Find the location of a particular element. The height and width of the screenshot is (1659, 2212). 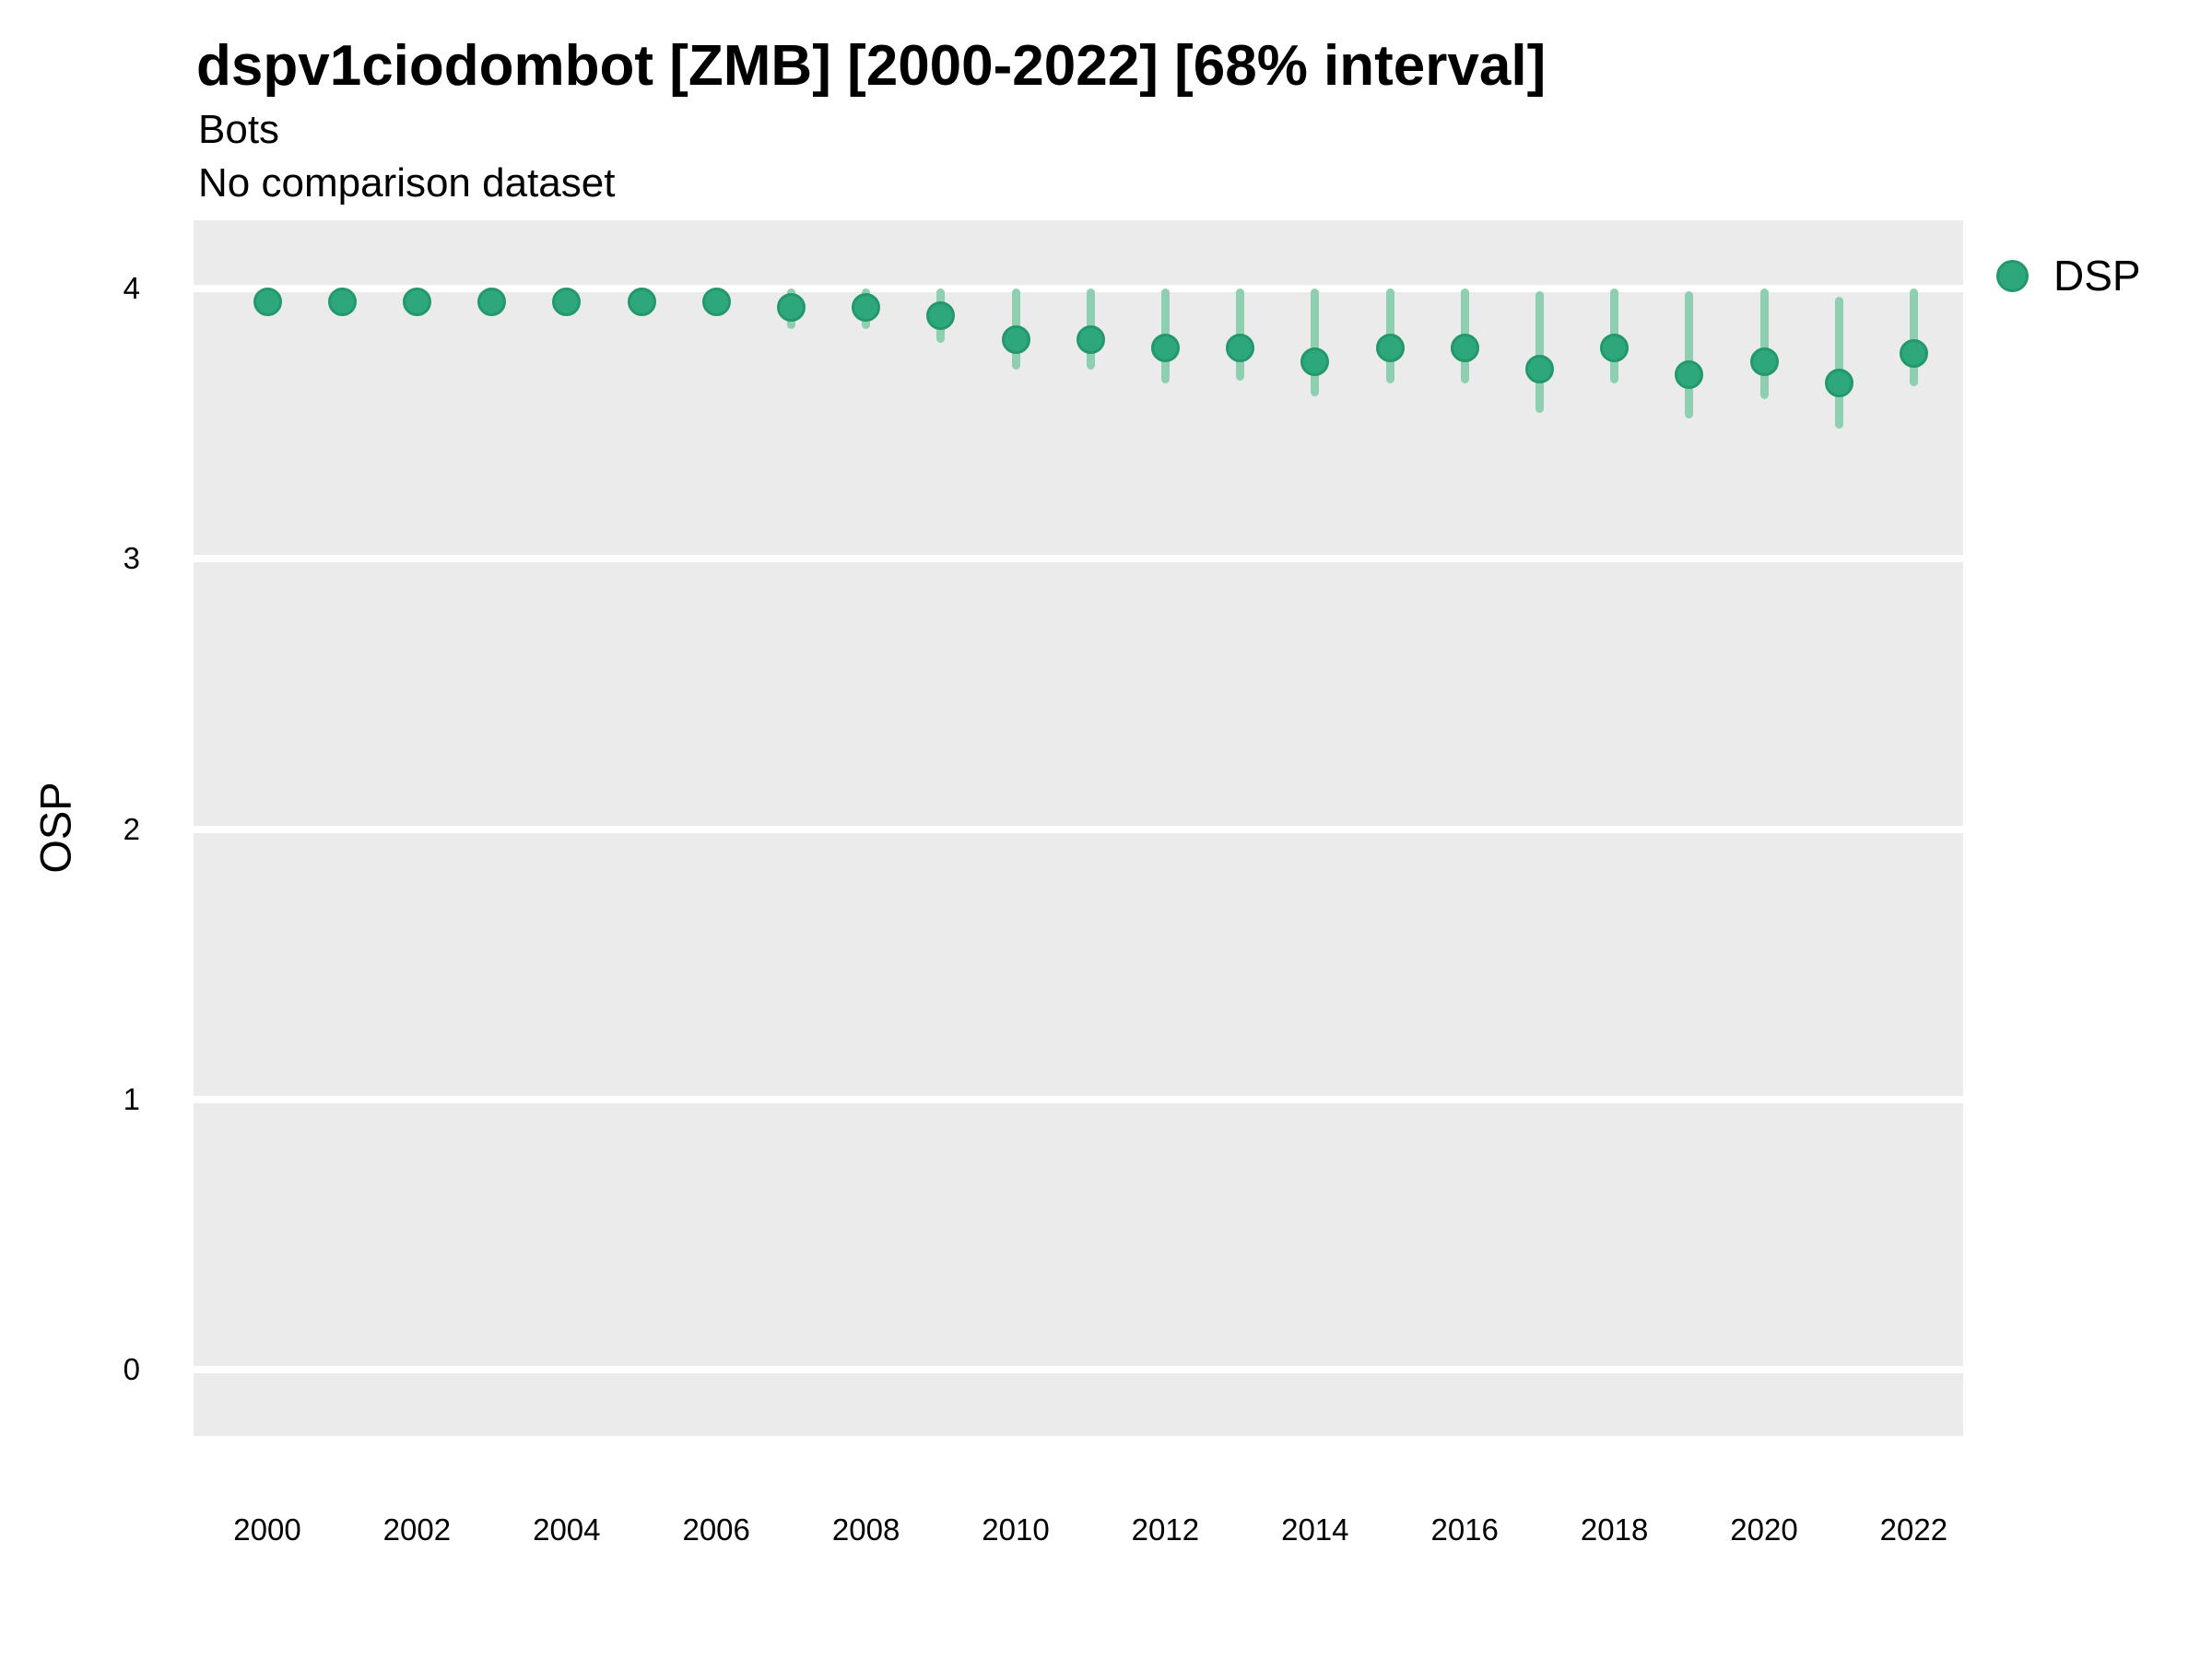

data-point-2002 is located at coordinates (416, 302).